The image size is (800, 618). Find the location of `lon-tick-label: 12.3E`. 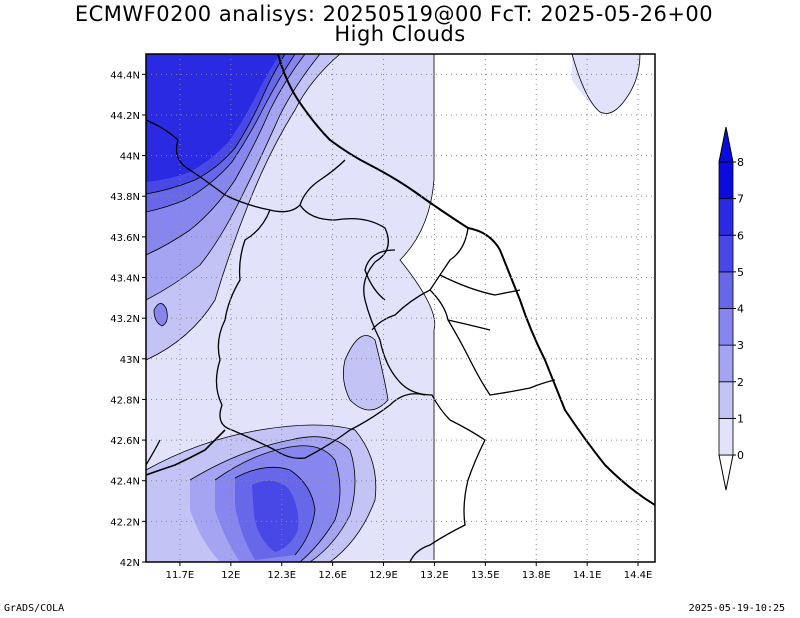

lon-tick-label: 12.3E is located at coordinates (281, 575).